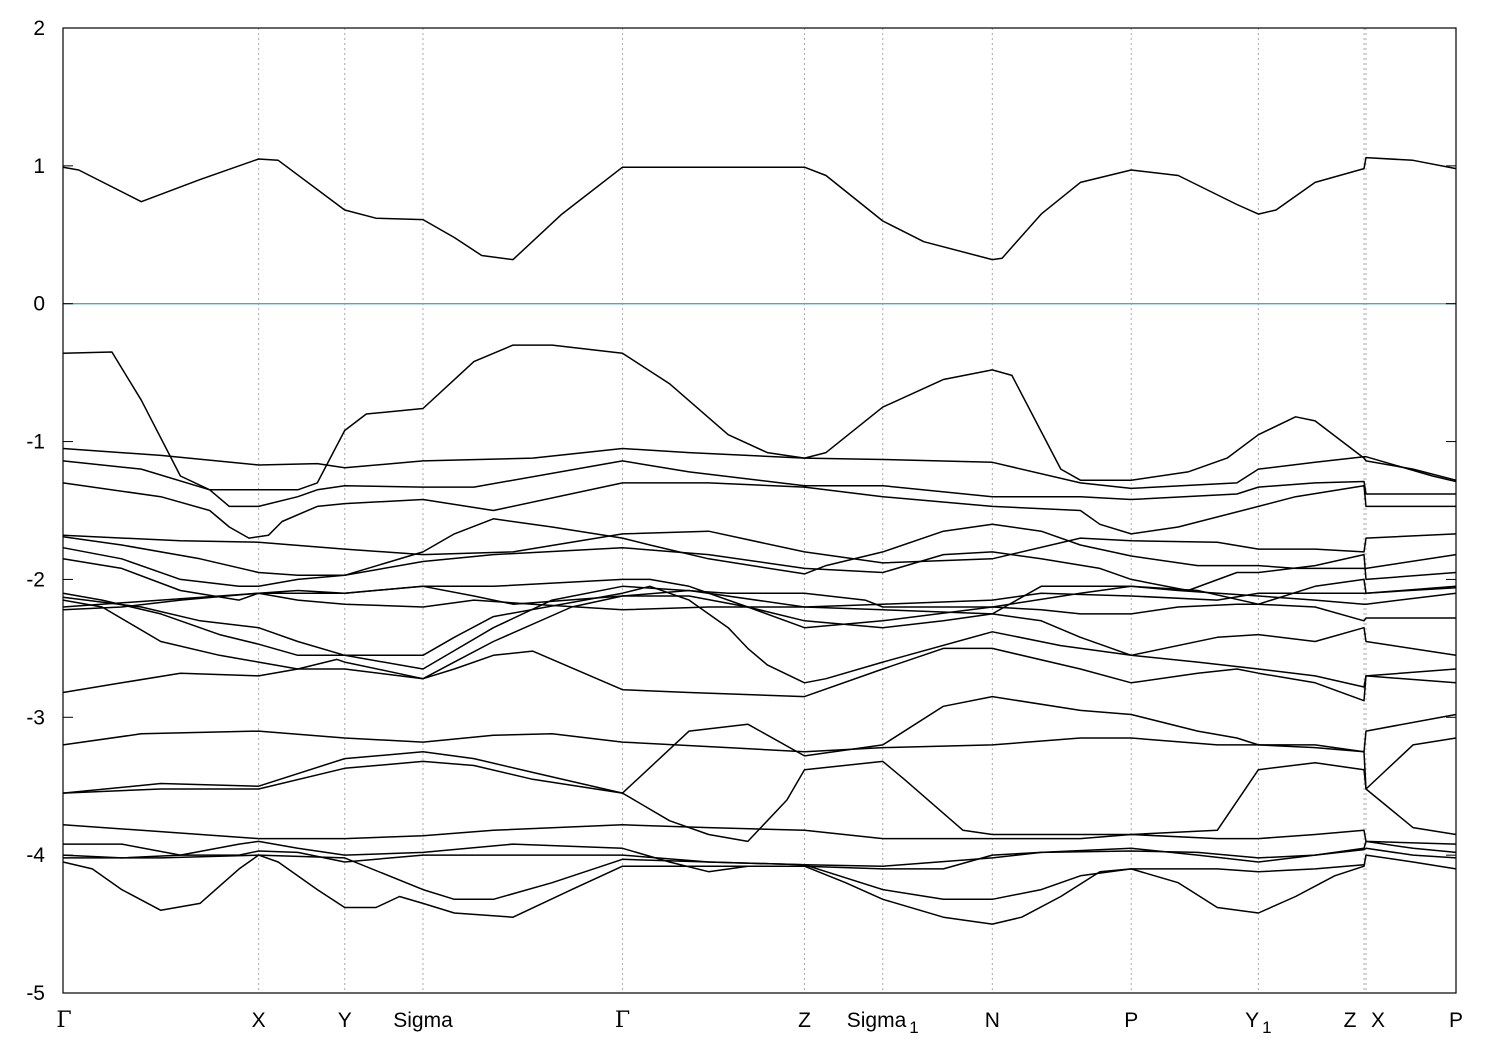  Describe the element at coordinates (35, 993) in the screenshot. I see `y-tick-label: -5` at that location.